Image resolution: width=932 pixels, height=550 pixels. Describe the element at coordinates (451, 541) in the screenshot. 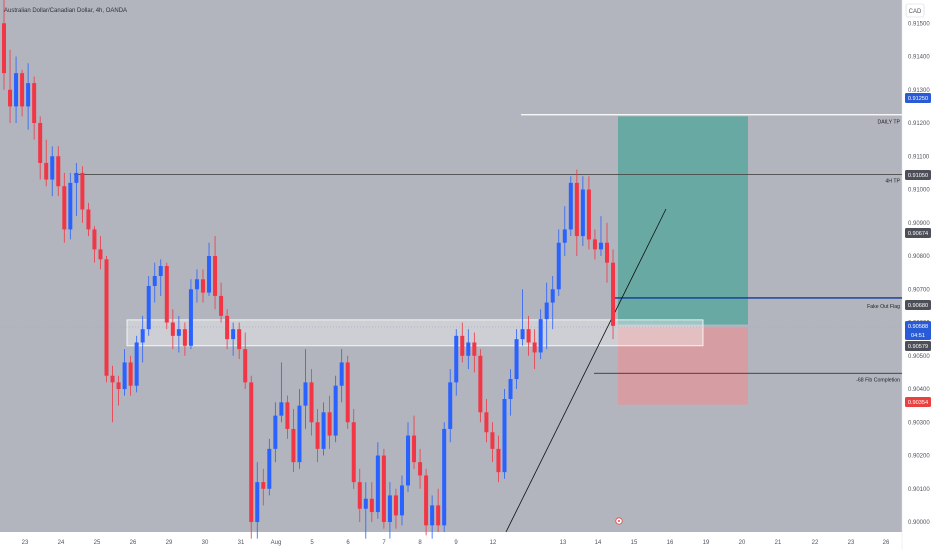

I see `time-axis` at that location.